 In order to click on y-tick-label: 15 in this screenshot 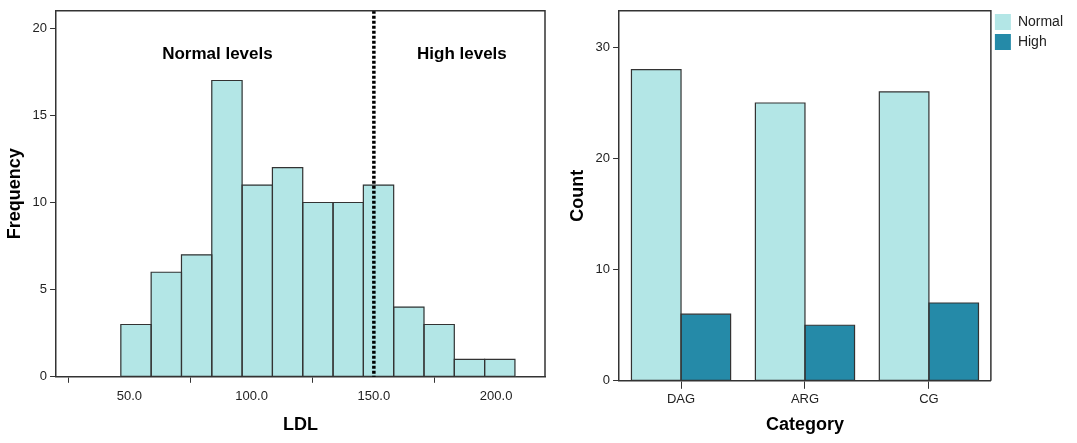, I will do `click(40, 114)`.